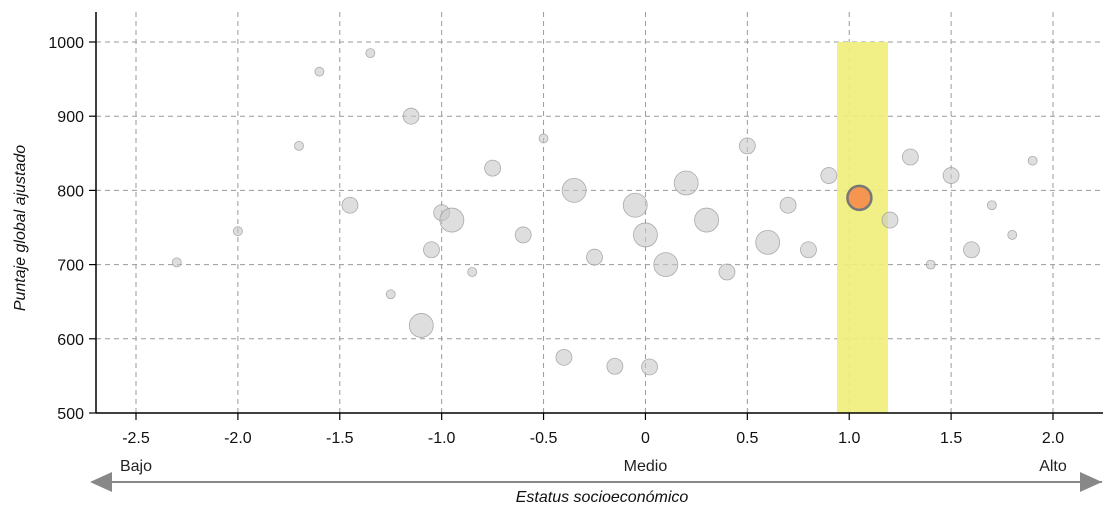 The height and width of the screenshot is (508, 1107). What do you see at coordinates (849, 438) in the screenshot?
I see `x-tick-label: 1.0` at bounding box center [849, 438].